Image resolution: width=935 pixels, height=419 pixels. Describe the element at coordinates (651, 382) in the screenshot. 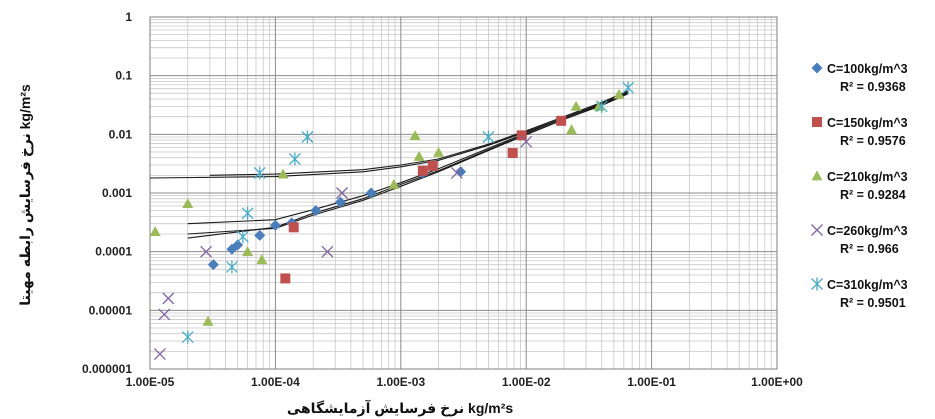

I see `x-tick-label: 1.00E-01` at that location.